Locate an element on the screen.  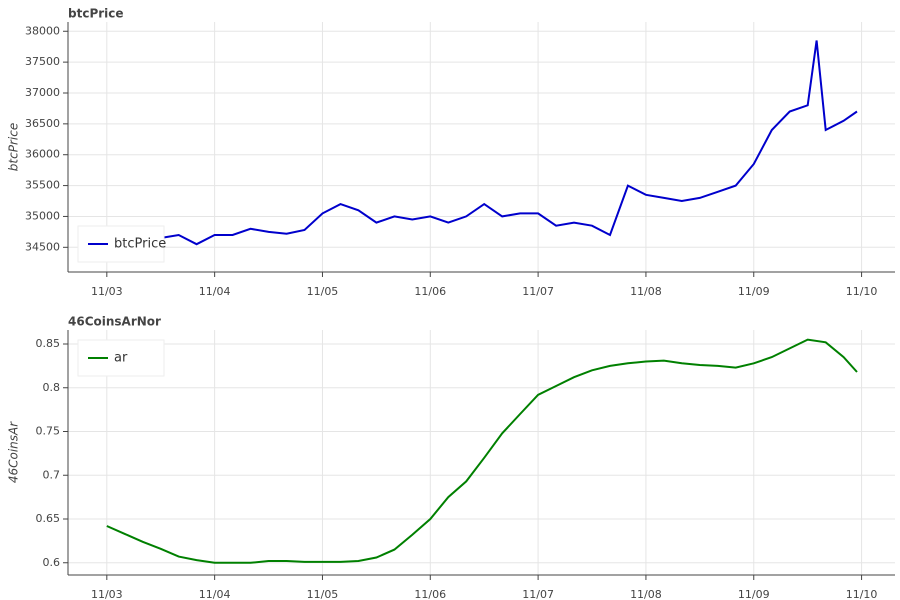
legend-label: btcPrice is located at coordinates (140, 244).